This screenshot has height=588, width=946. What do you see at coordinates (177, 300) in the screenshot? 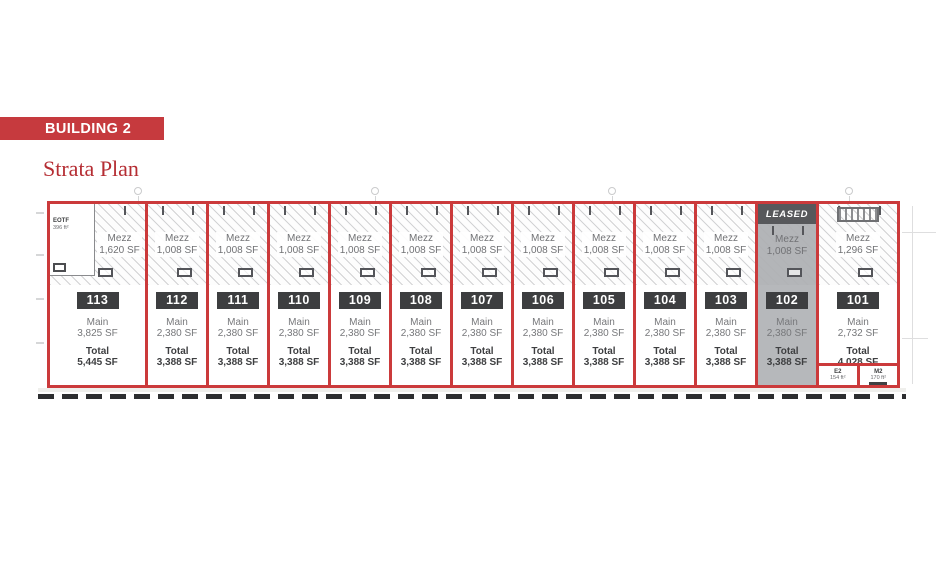
I see `unit-number-badge: 112` at bounding box center [177, 300].